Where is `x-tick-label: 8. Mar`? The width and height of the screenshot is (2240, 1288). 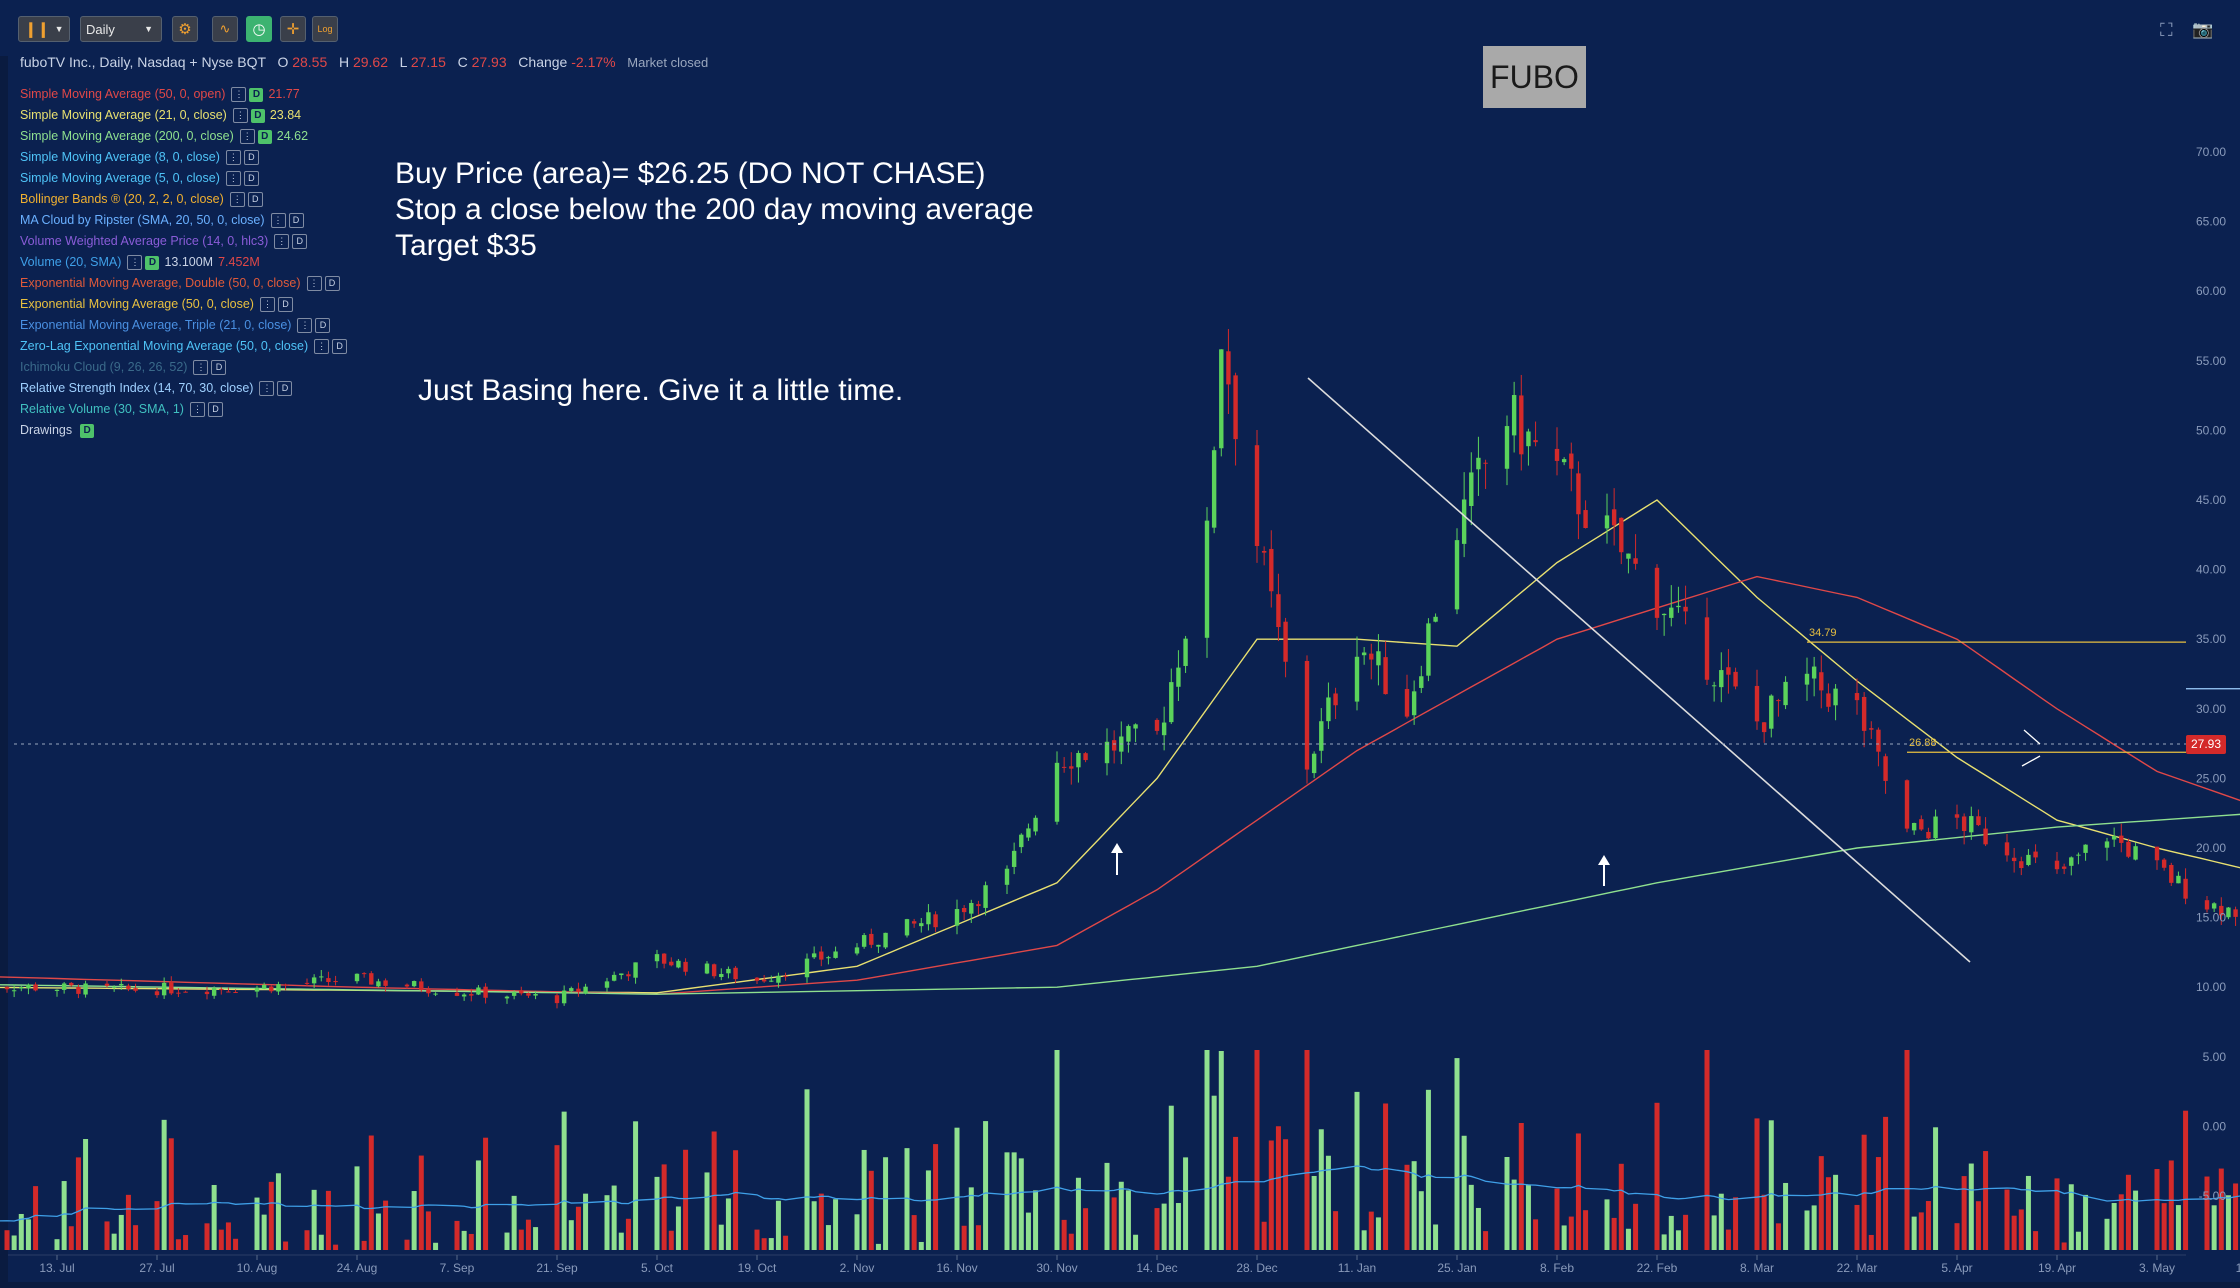 x-tick-label: 8. Mar is located at coordinates (1757, 1268).